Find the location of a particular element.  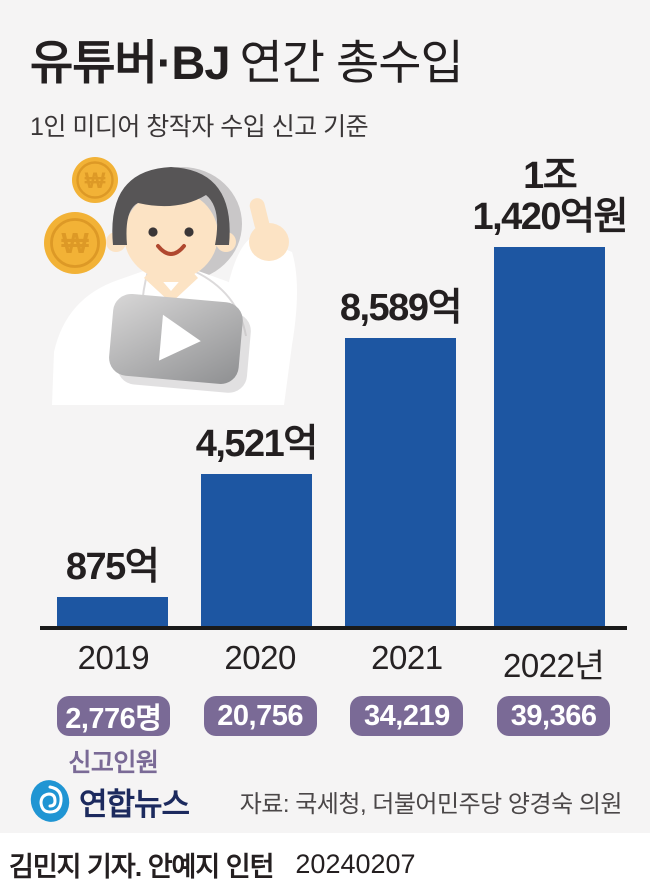

reporter-count-badge: 2,776명 is located at coordinates (113, 716).